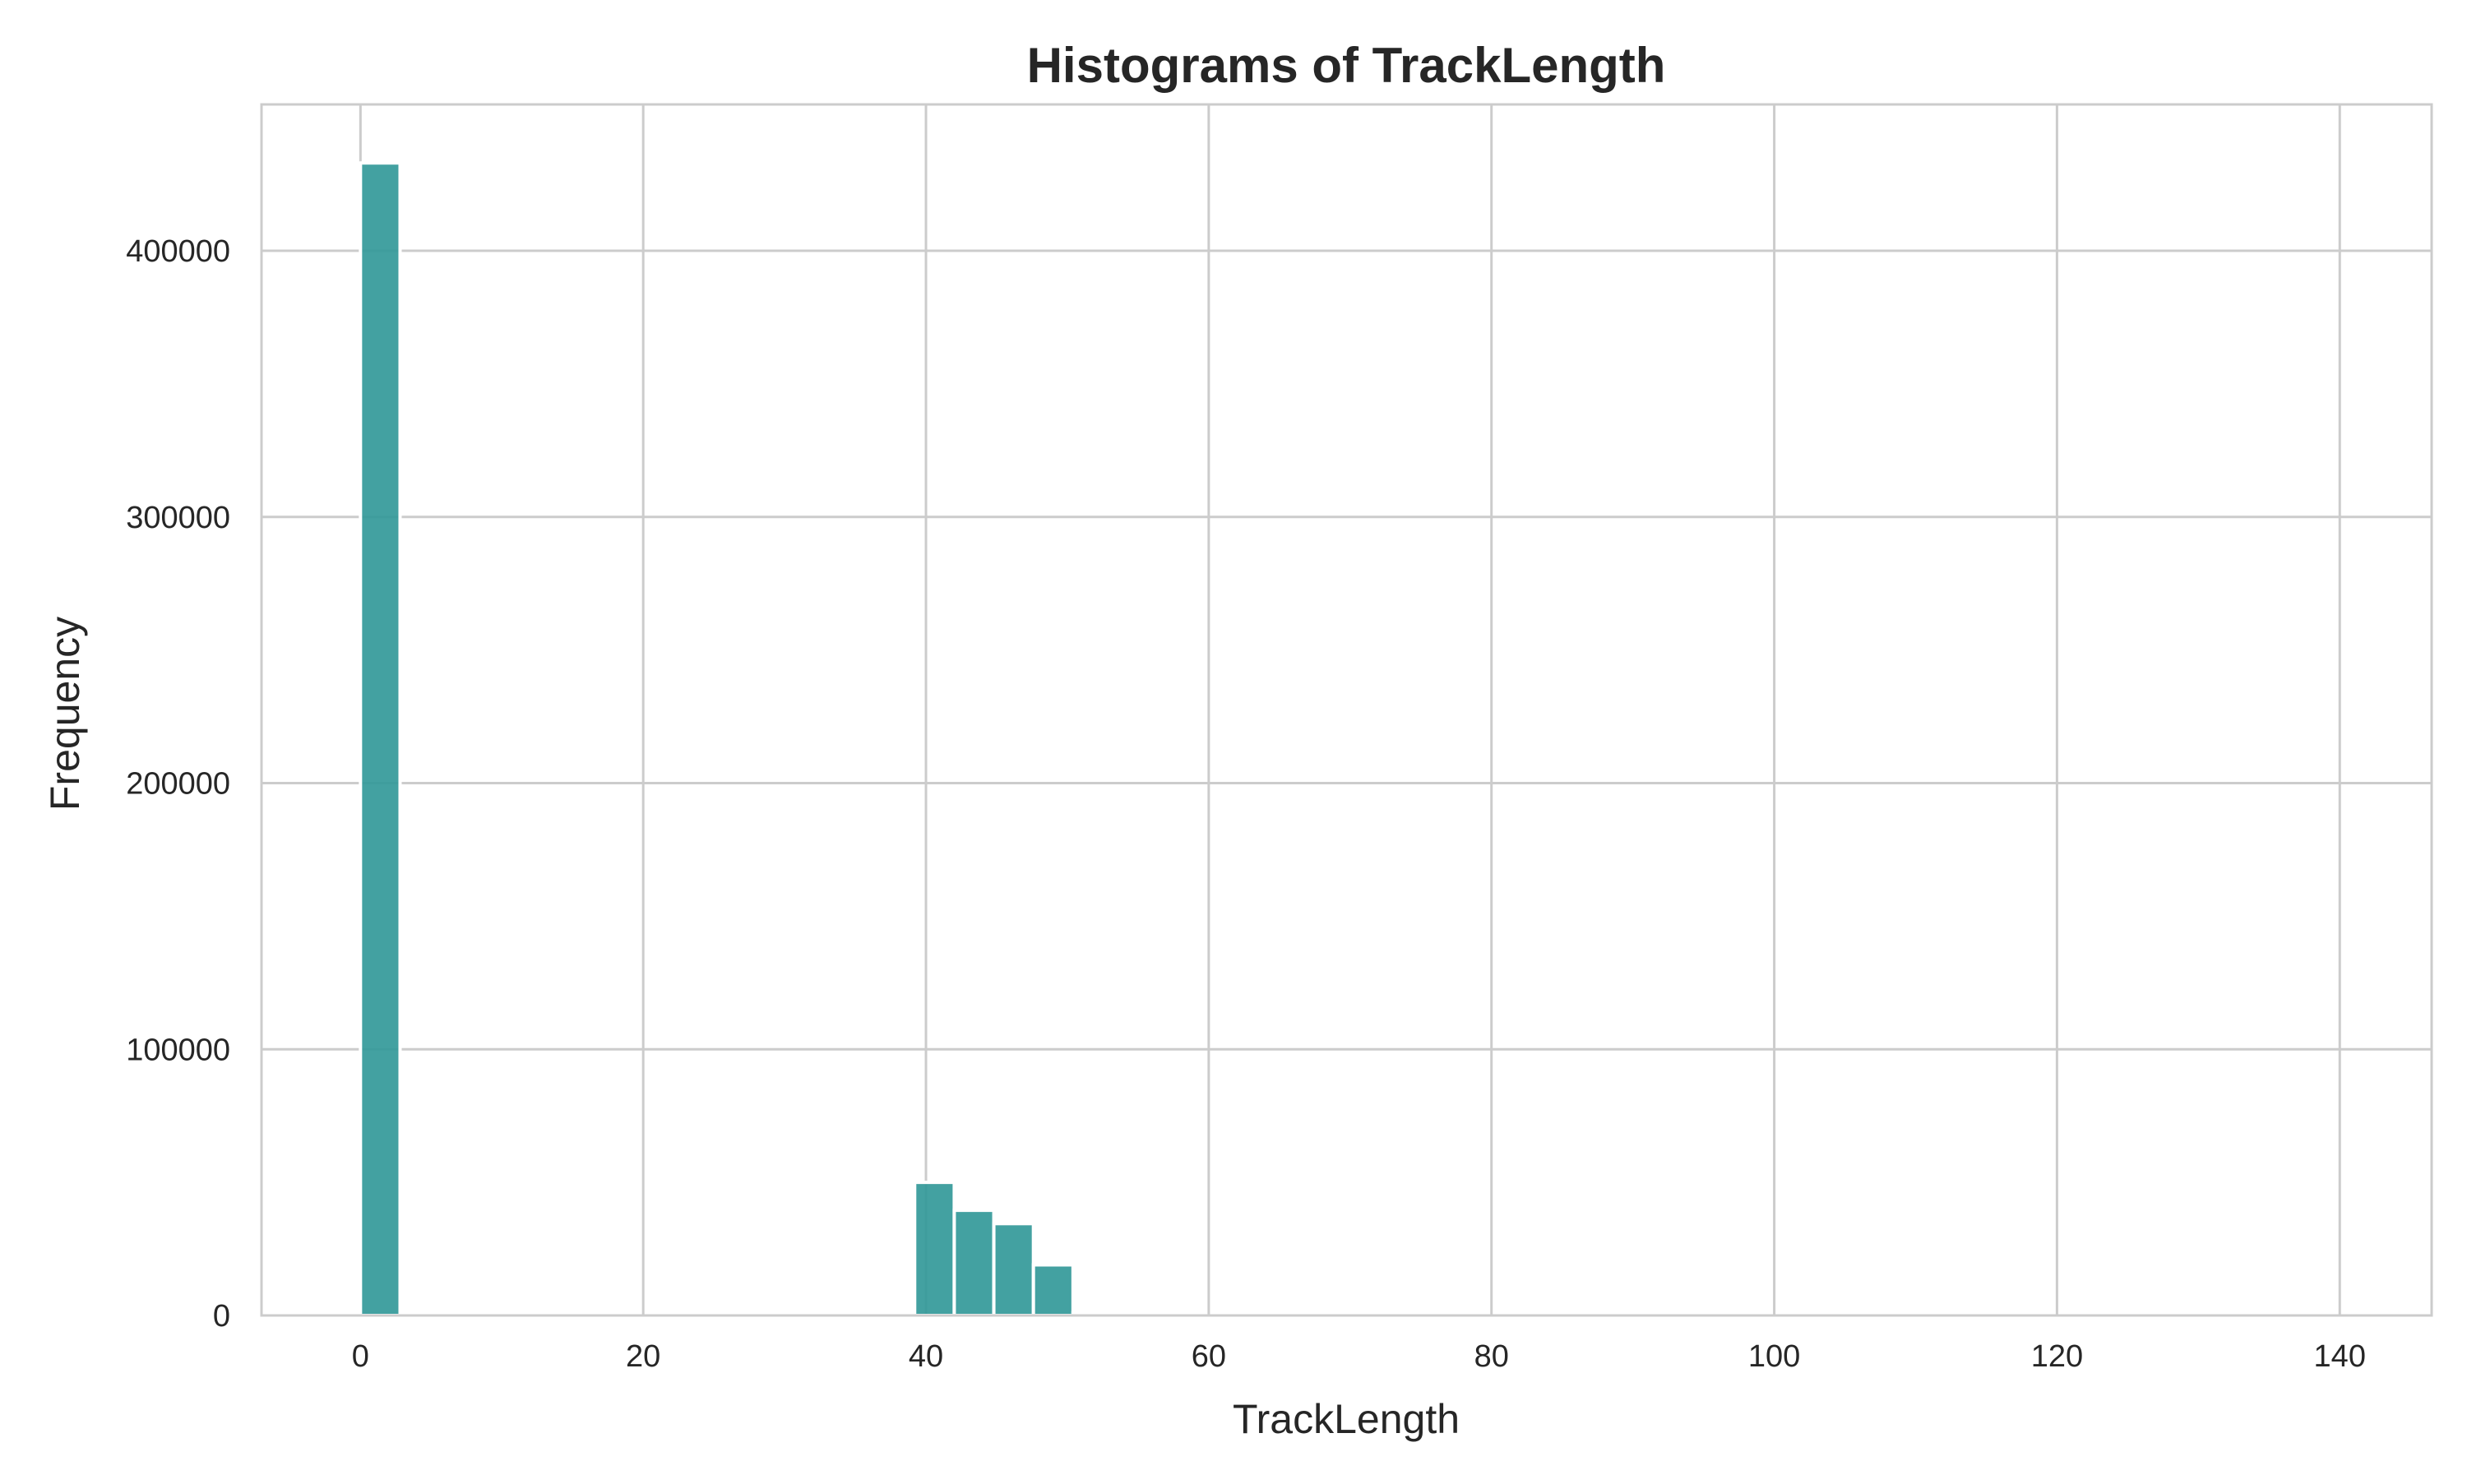 This screenshot has width=2467, height=1484. I want to click on y-tick-label: 100000, so click(178, 1050).